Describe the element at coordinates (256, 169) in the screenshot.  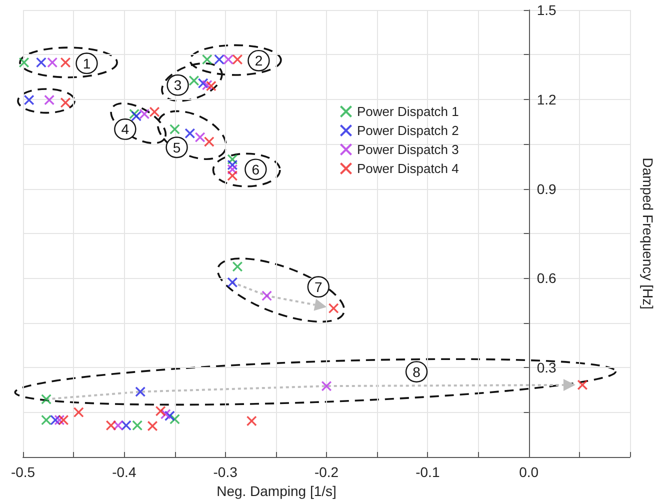
I see `annotation: 6` at that location.